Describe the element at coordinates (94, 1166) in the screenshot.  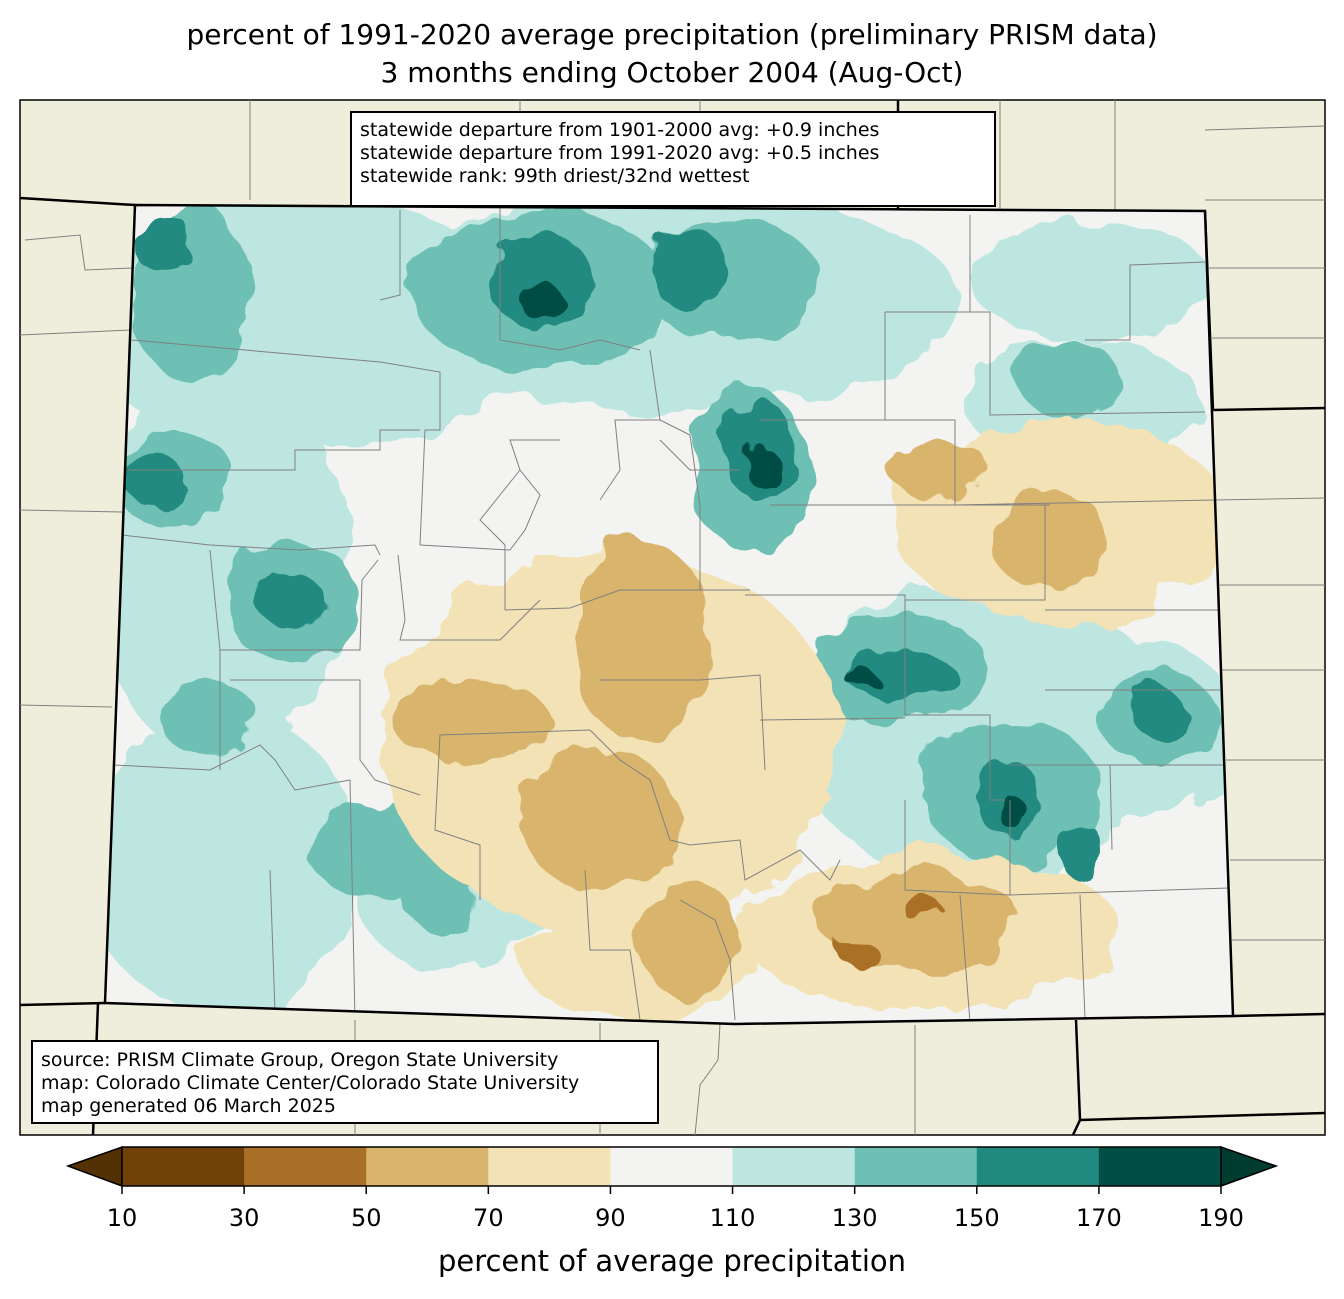
I see `colorbar-under-arrow` at that location.